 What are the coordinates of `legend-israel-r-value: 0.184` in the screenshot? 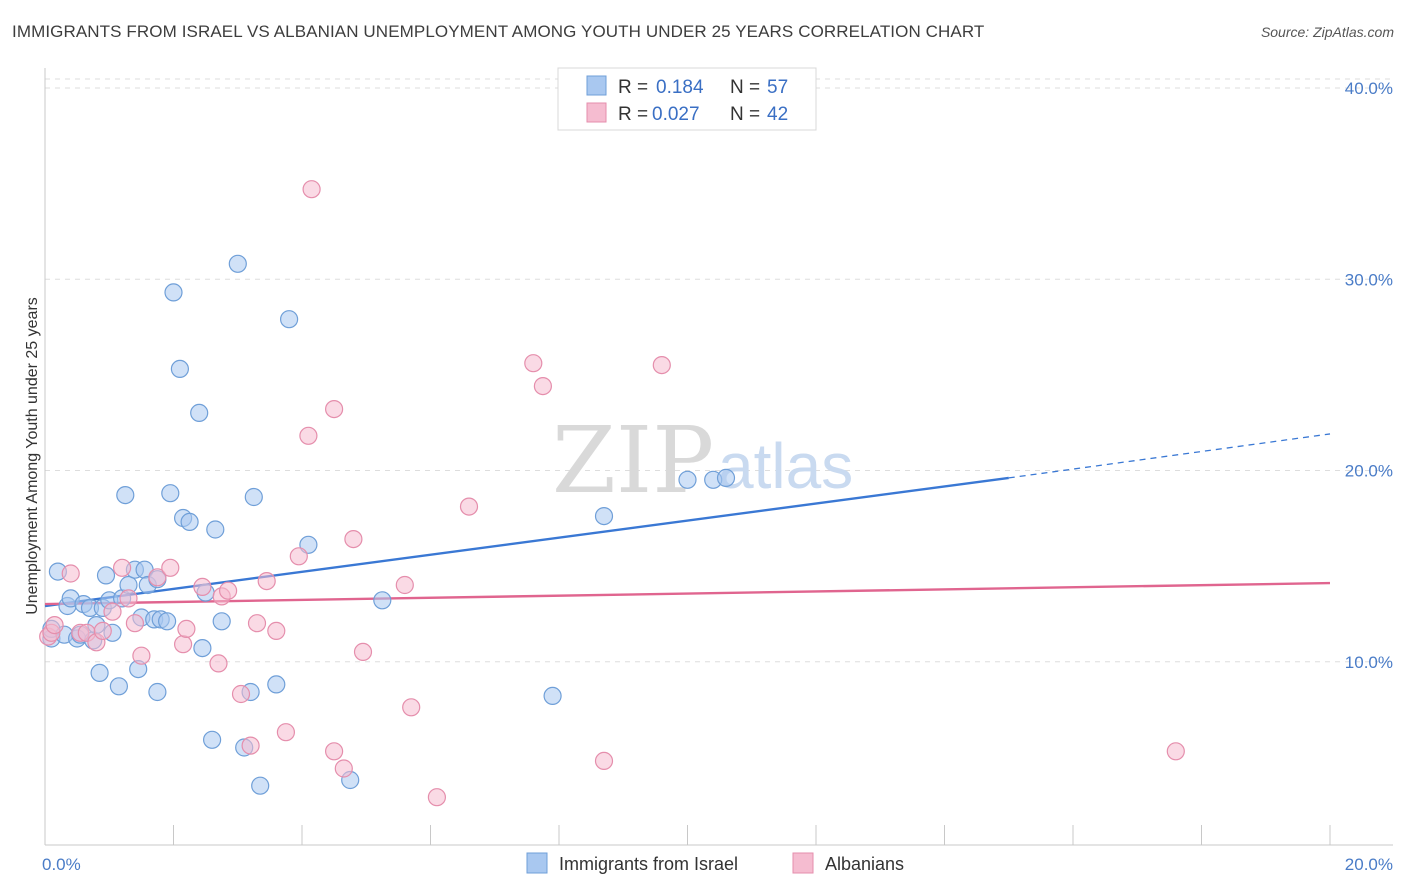 It's located at (680, 87).